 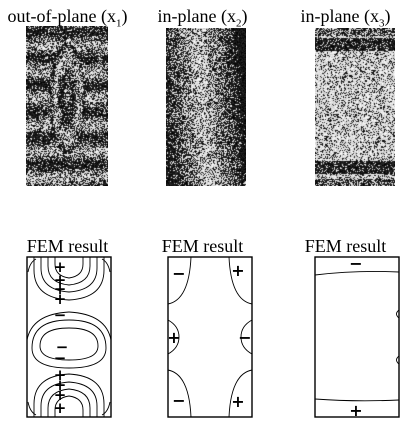 What do you see at coordinates (345, 246) in the screenshot?
I see `title-fem-result-3: FEM result` at bounding box center [345, 246].